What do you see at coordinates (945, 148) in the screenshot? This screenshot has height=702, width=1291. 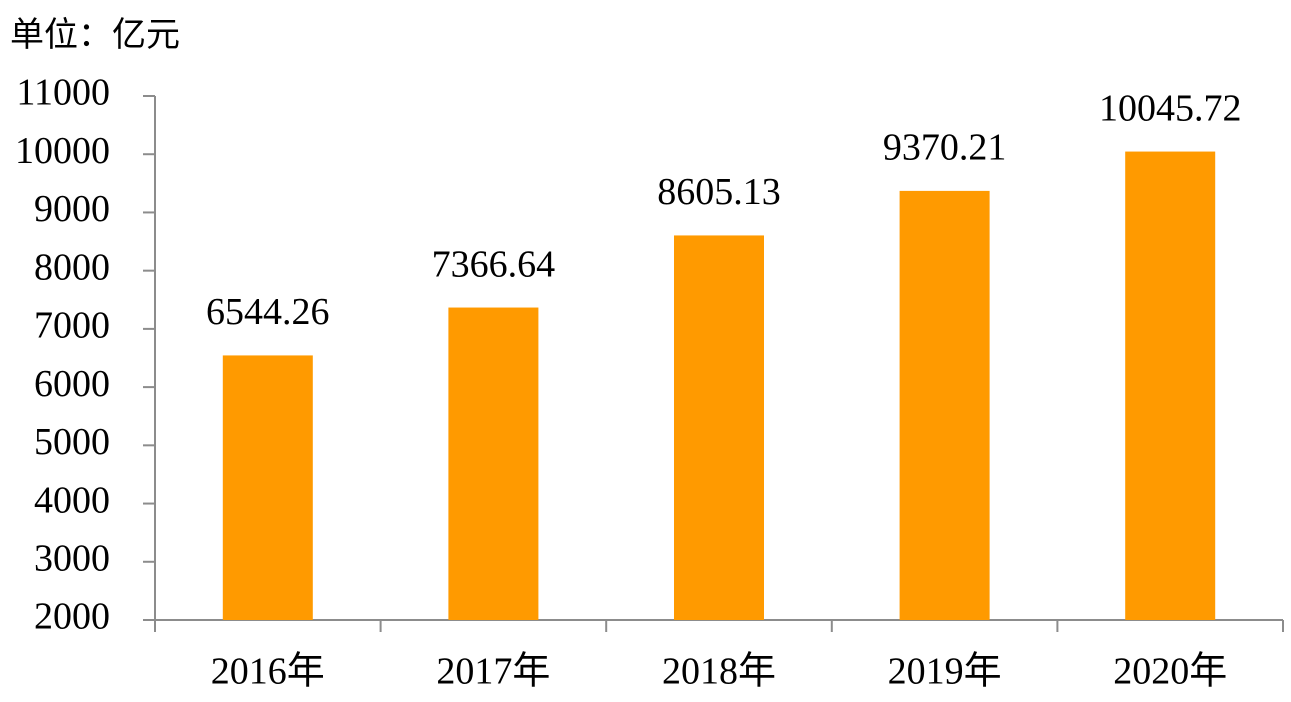 I see `data-label: 9370.21` at bounding box center [945, 148].